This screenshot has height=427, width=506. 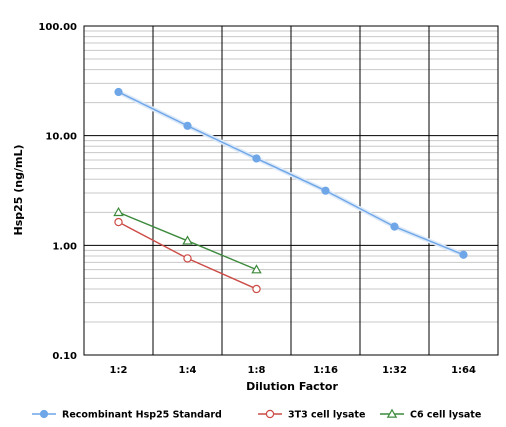 What do you see at coordinates (293, 370) in the screenshot?
I see `x-tick-labels: 1:2 1:4 1:8 1:16 1:32 1:64` at bounding box center [293, 370].